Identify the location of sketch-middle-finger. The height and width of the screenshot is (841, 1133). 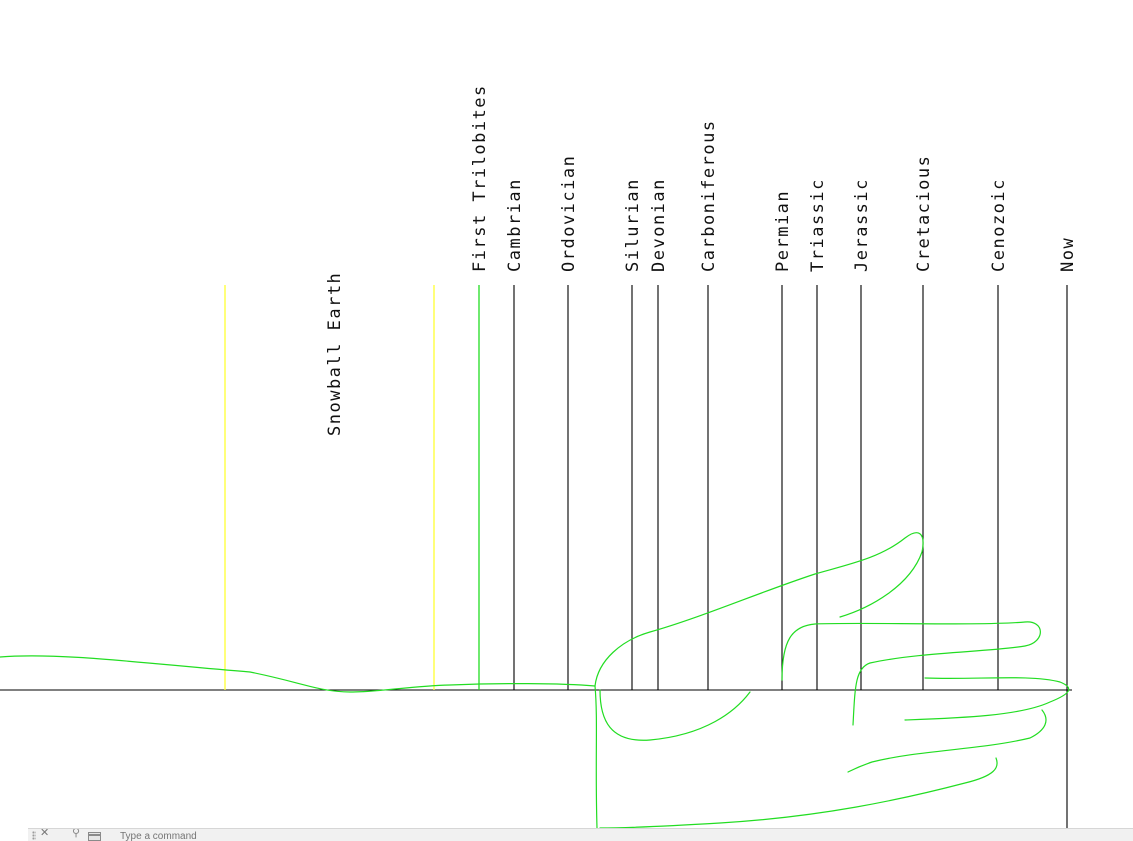
(987, 699).